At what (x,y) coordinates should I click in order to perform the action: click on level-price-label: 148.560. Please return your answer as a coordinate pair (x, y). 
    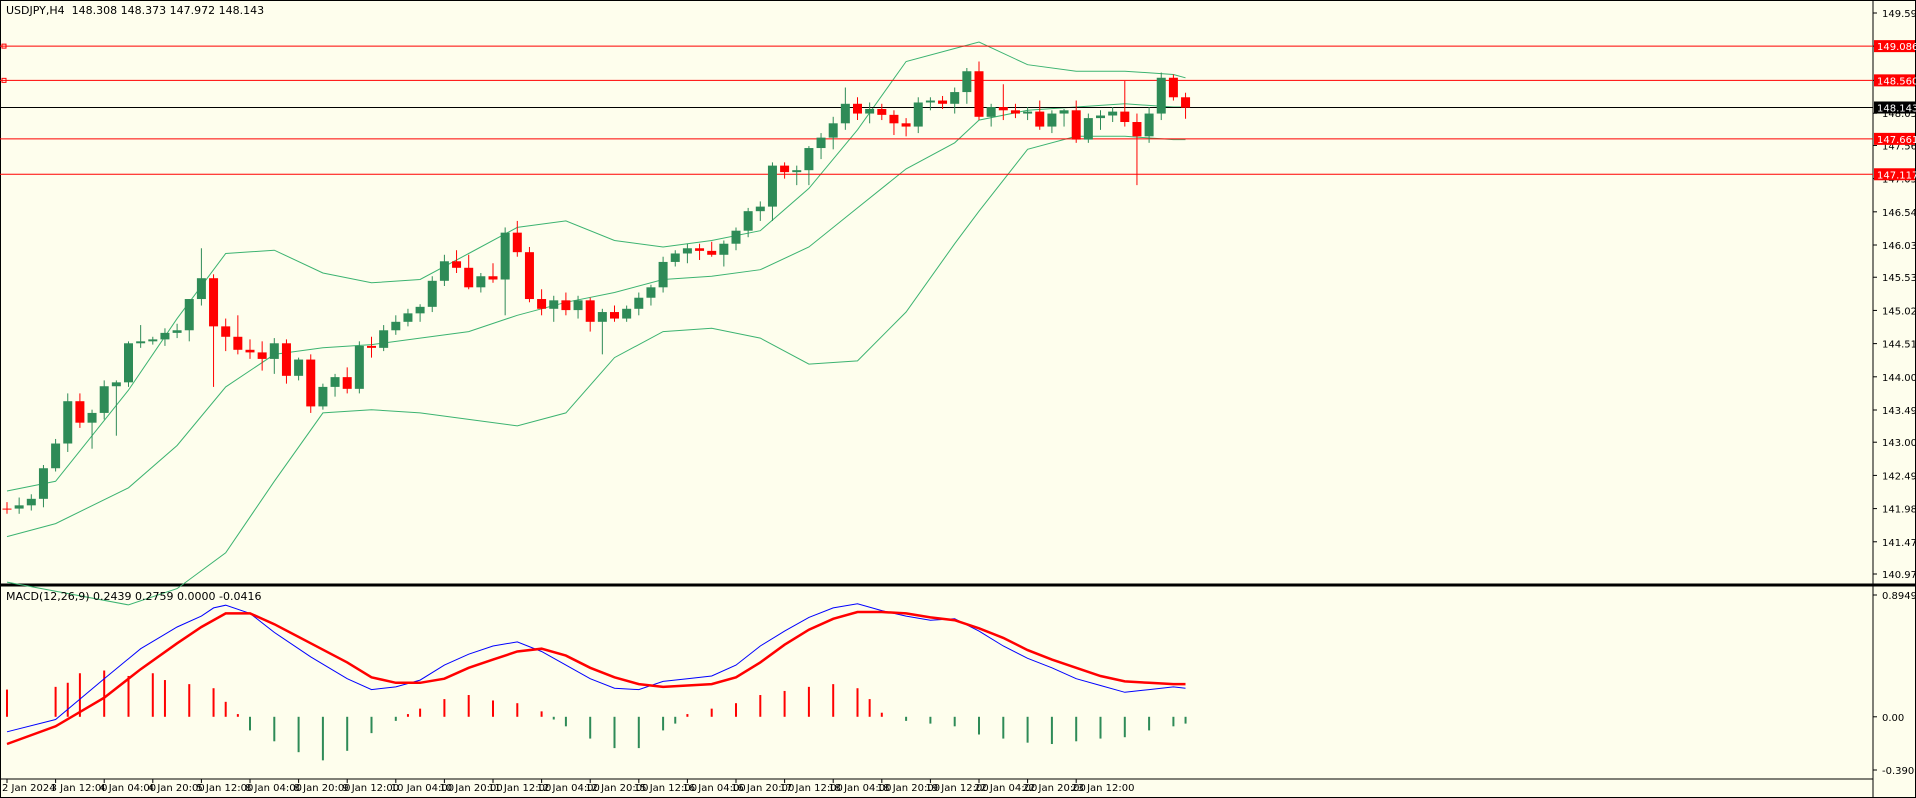
    Looking at the image, I should click on (1896, 81).